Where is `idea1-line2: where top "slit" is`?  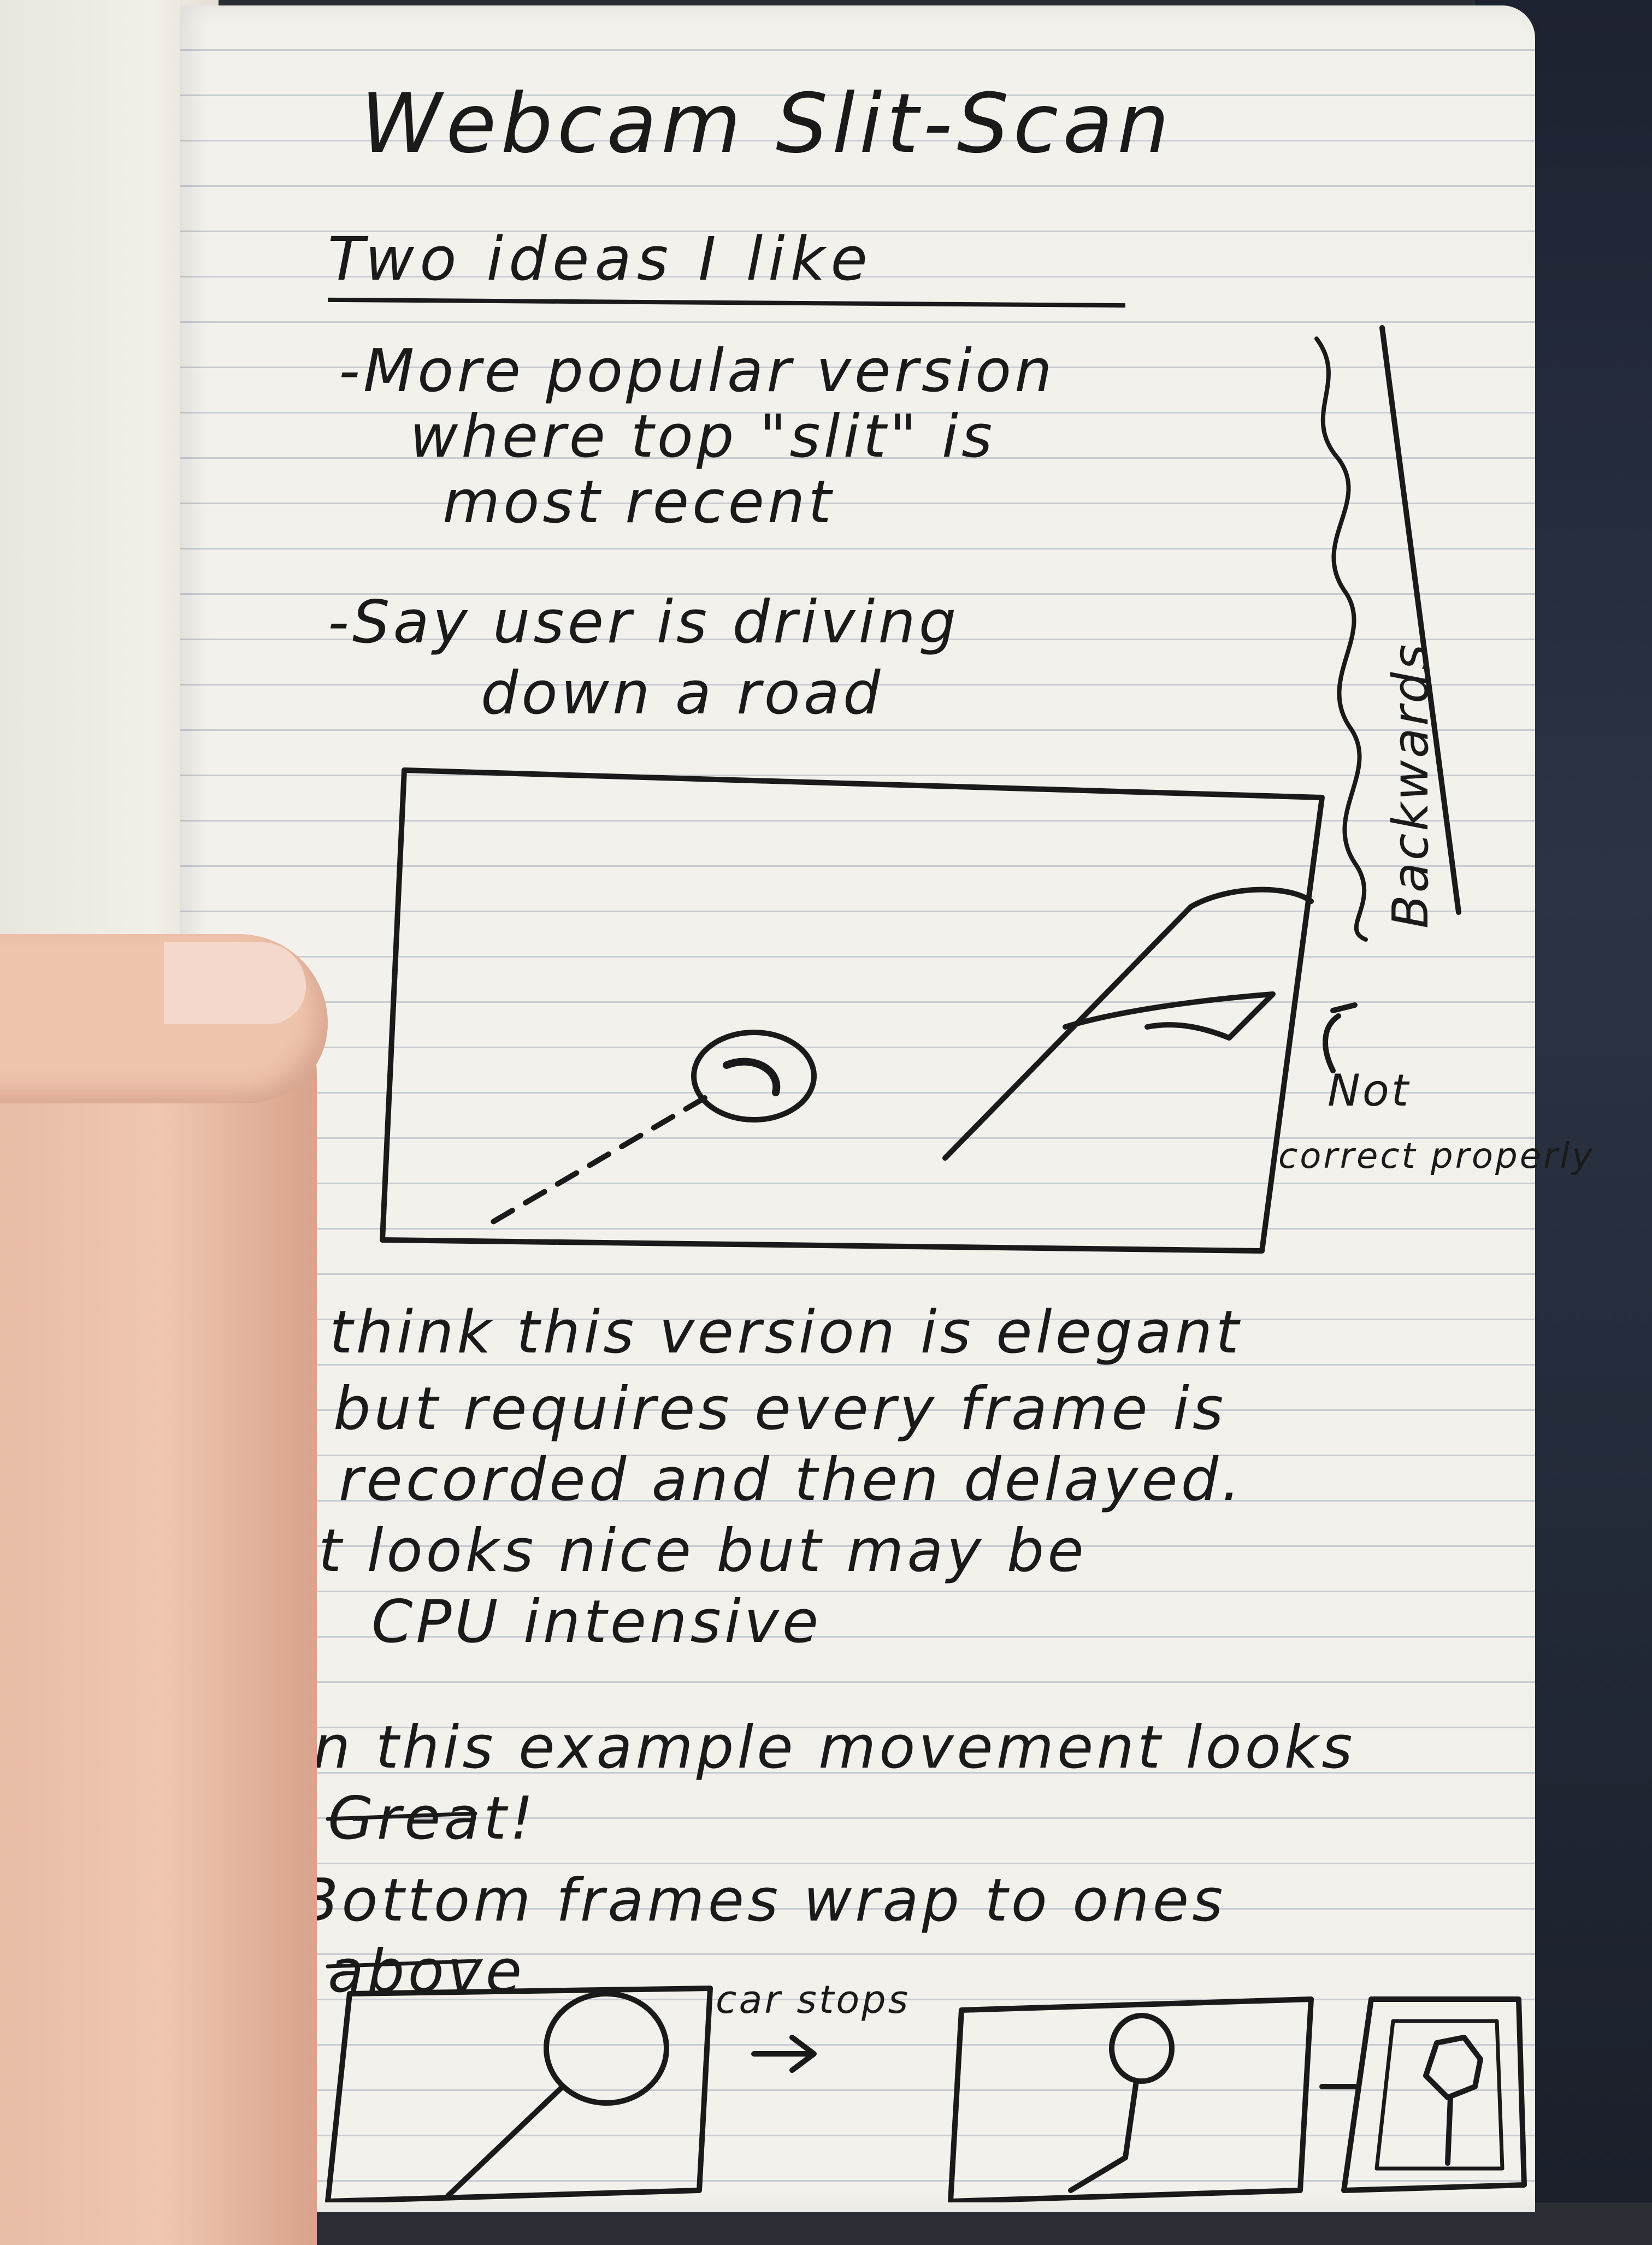 idea1-line2: where top "slit" is is located at coordinates (703, 437).